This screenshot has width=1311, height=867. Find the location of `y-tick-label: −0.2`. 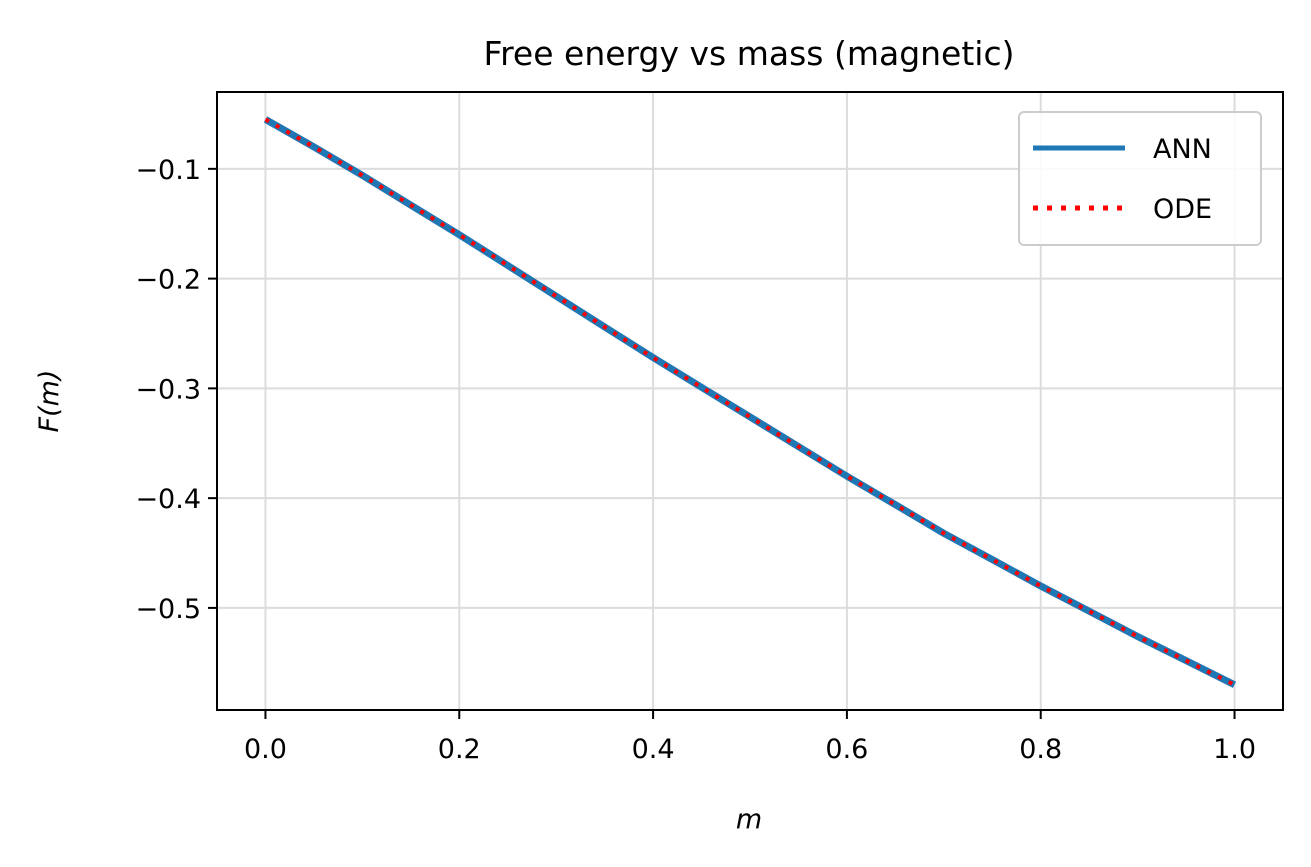

y-tick-label: −0.2 is located at coordinates (168, 280).